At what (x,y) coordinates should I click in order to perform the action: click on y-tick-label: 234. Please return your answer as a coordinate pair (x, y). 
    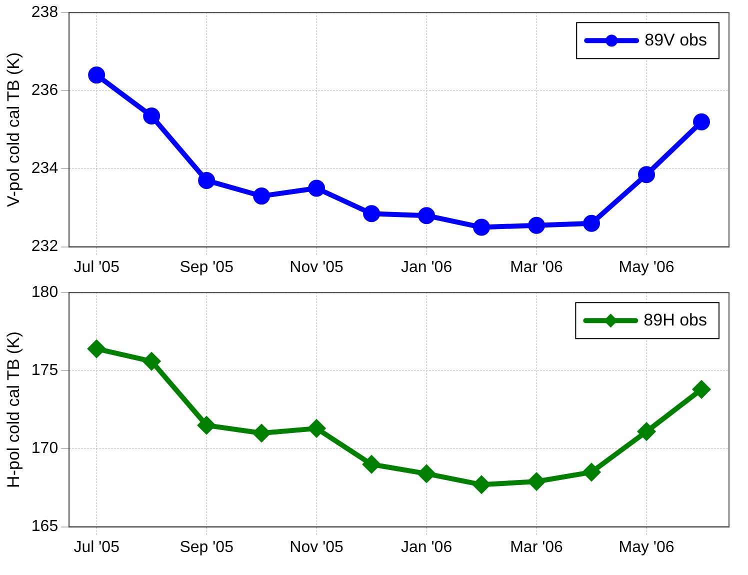
    Looking at the image, I should click on (44, 169).